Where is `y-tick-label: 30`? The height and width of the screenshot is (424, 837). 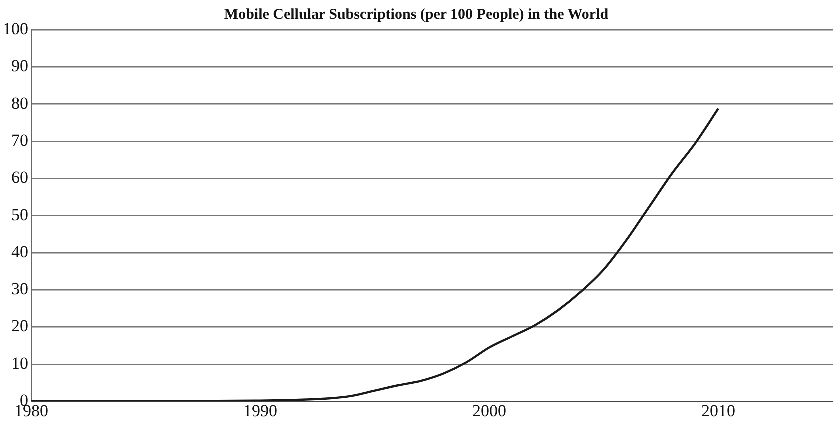 y-tick-label: 30 is located at coordinates (20, 289).